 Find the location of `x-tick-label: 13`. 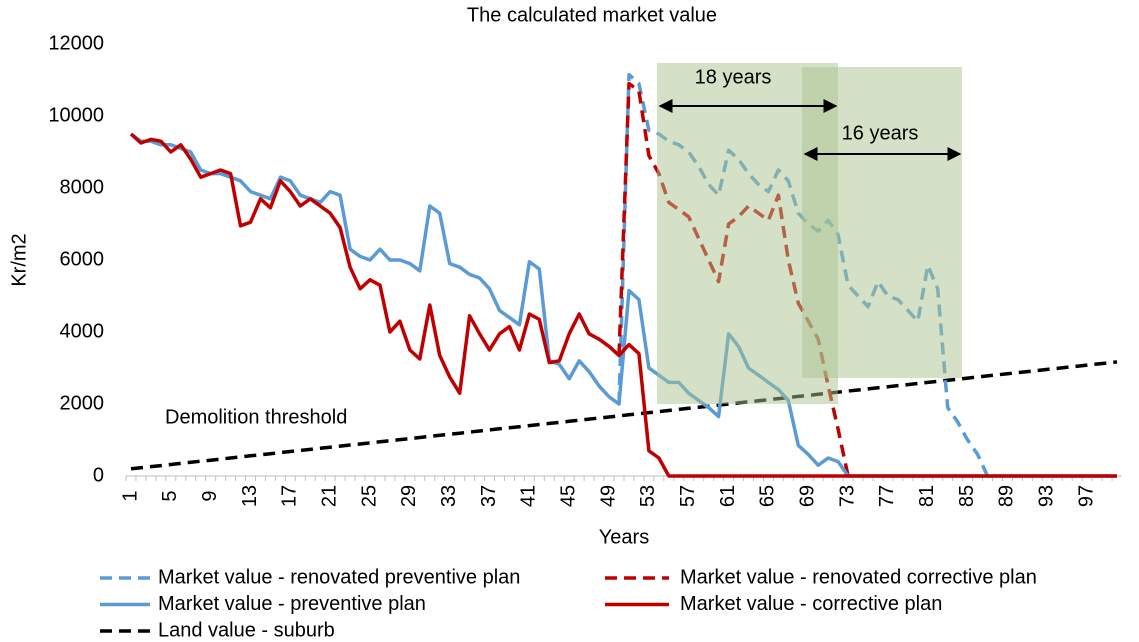

x-tick-label: 13 is located at coordinates (250, 496).